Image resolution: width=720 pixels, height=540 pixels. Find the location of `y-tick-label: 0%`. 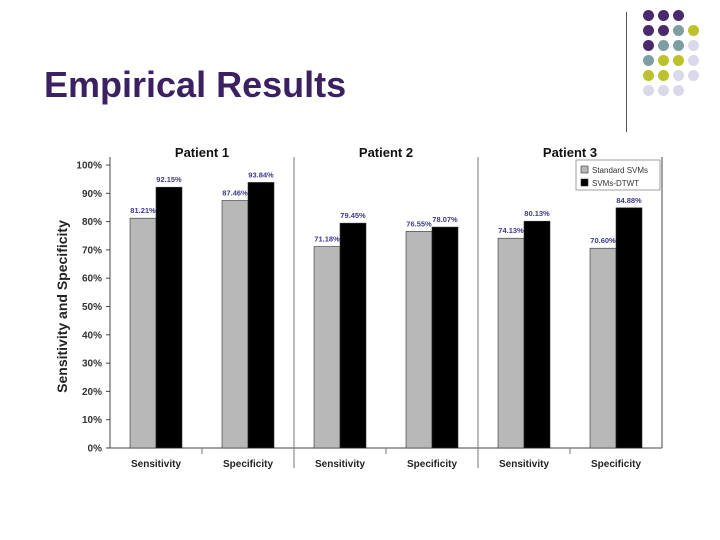

y-tick-label: 0% is located at coordinates (95, 449).